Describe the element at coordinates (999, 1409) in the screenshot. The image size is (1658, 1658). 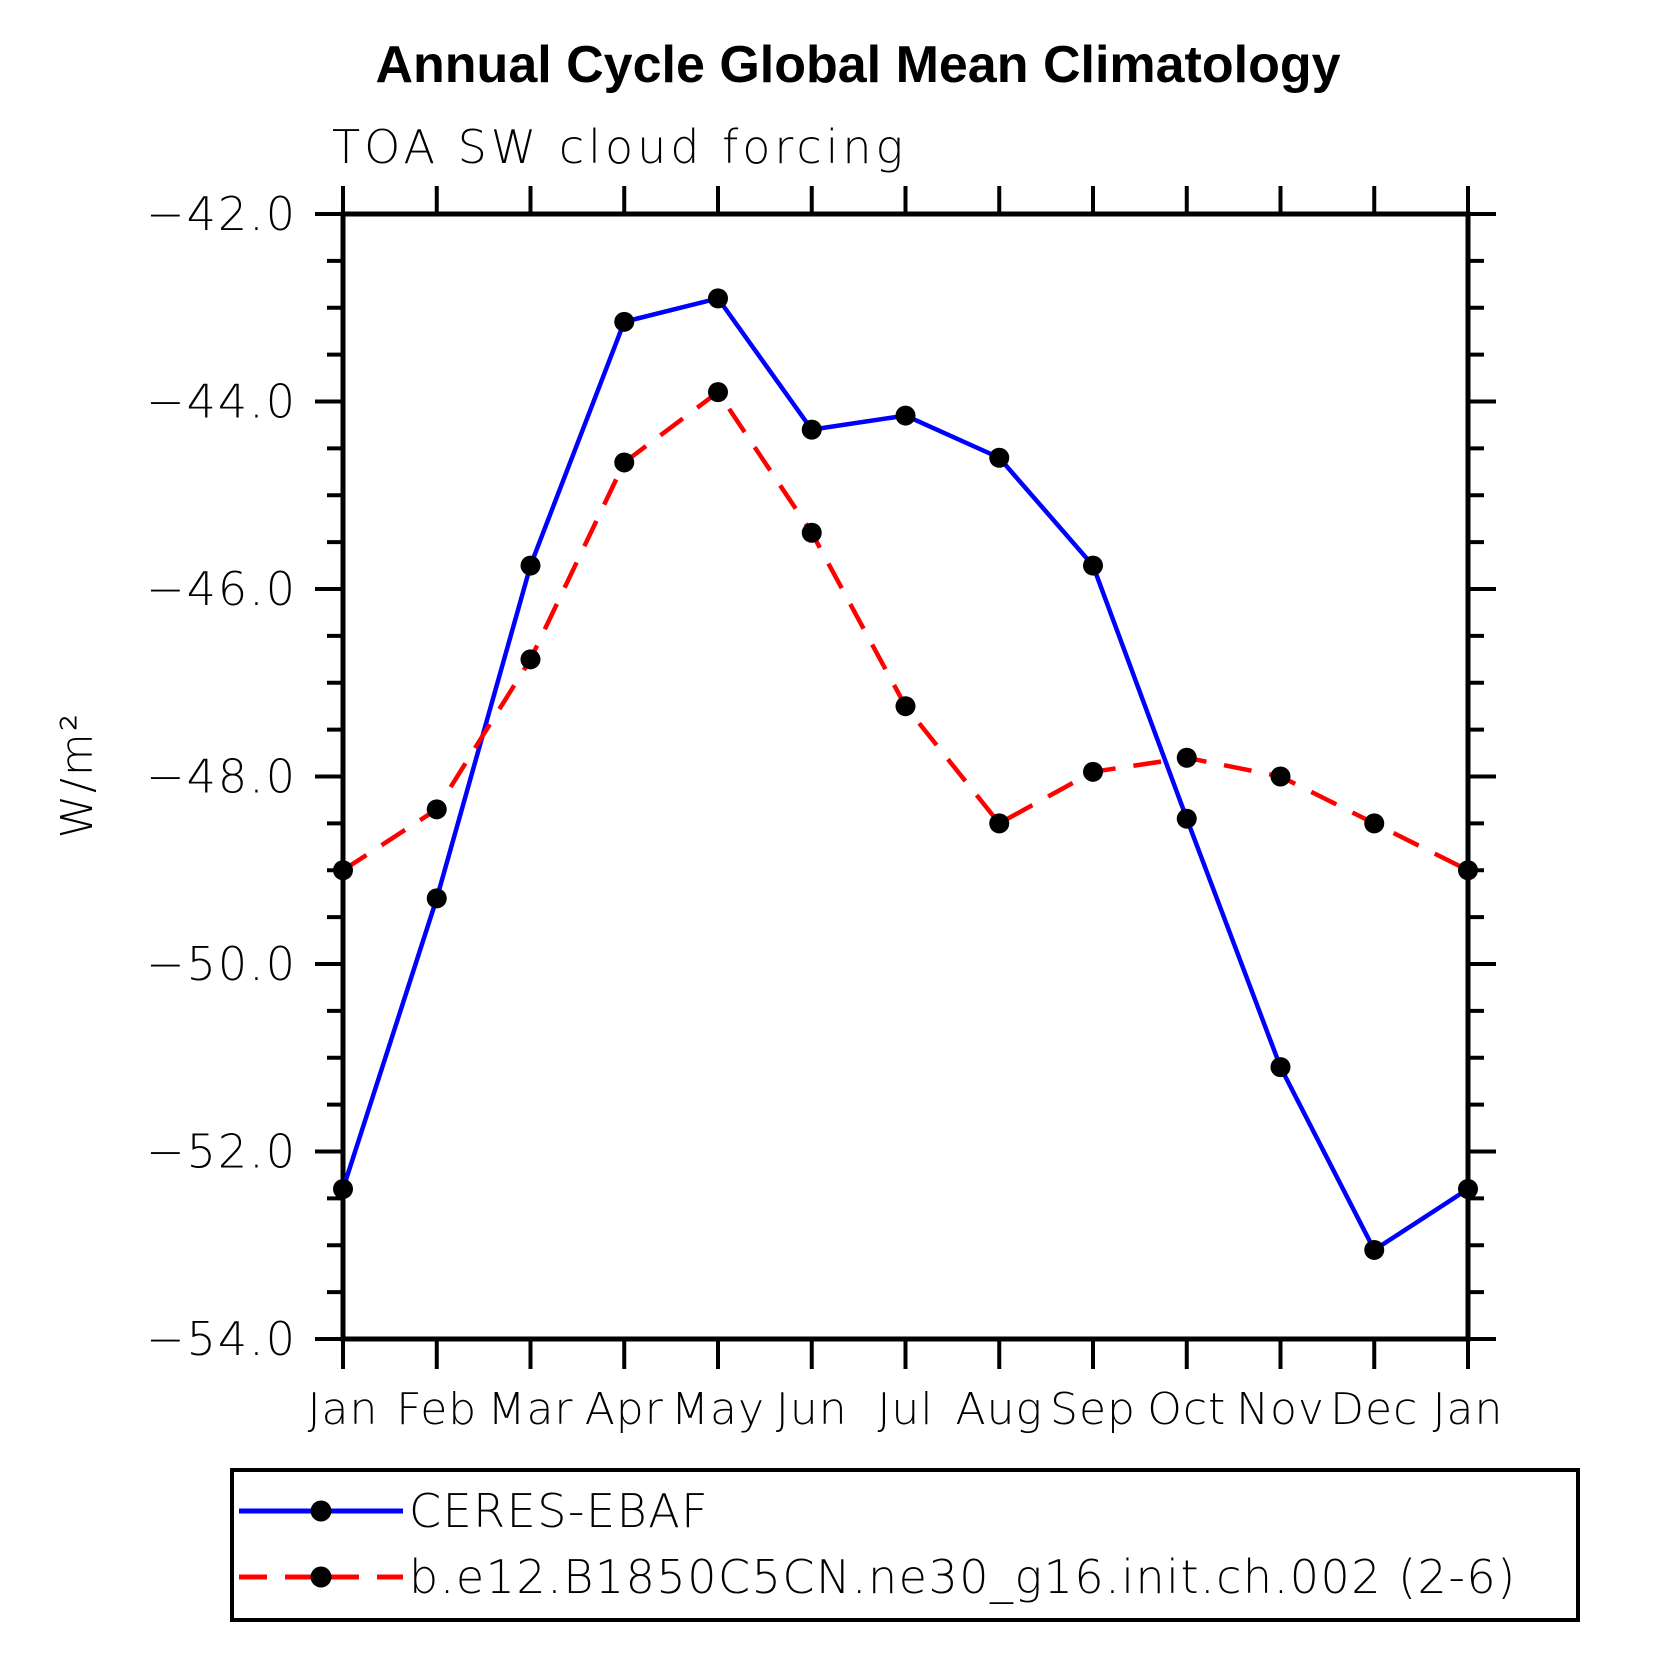
I see `x-tick-label: Aug` at that location.